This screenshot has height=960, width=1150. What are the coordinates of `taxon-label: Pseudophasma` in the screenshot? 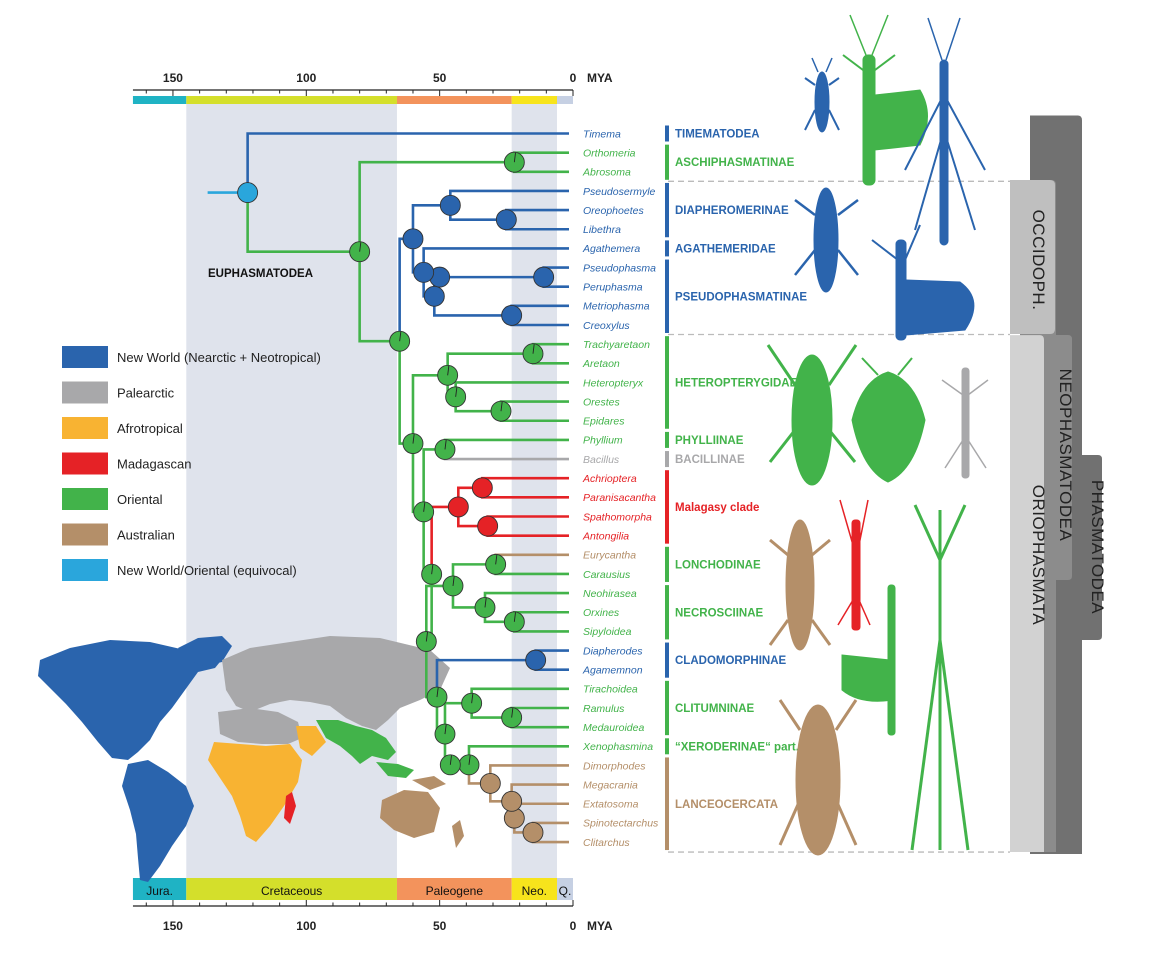 It's located at (619, 268).